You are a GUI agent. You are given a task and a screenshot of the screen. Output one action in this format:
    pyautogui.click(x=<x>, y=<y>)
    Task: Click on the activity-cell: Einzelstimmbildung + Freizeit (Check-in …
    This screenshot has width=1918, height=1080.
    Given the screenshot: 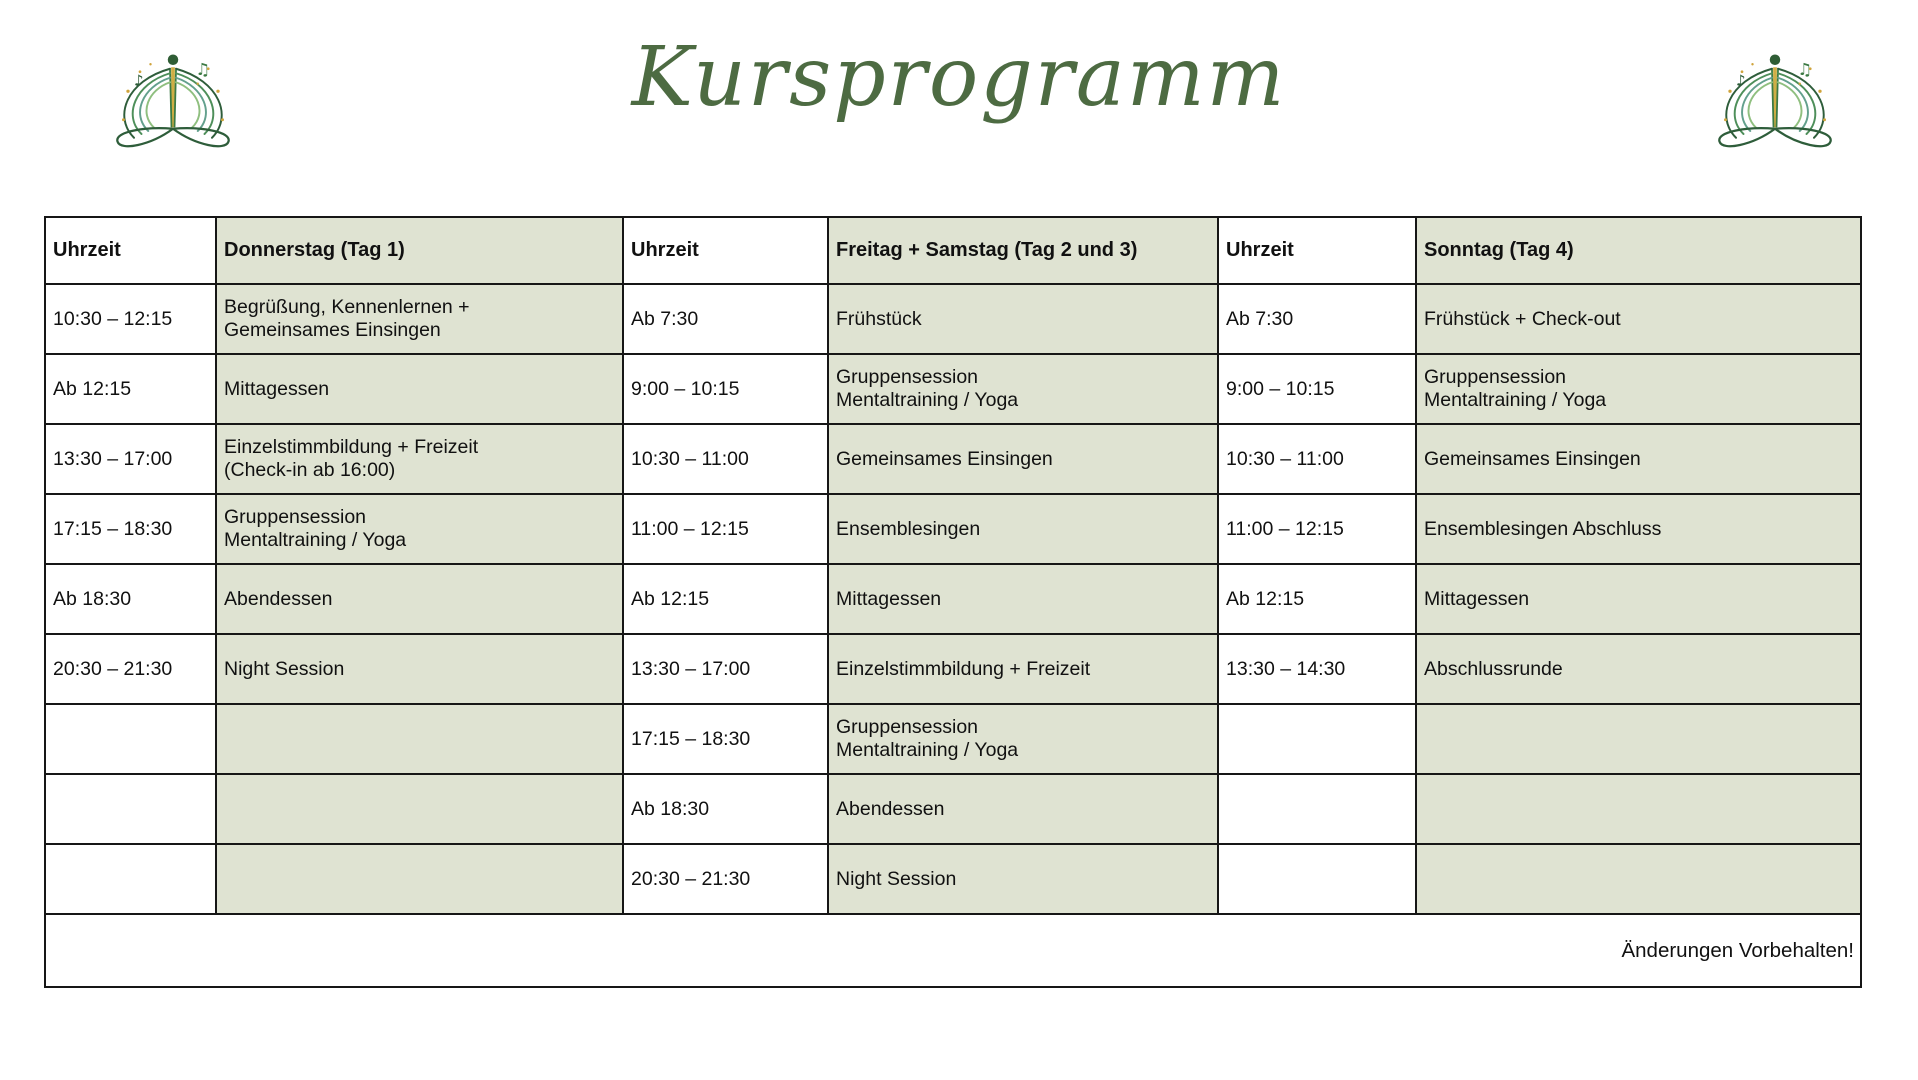 What is the action you would take?
    pyautogui.click(x=419, y=459)
    